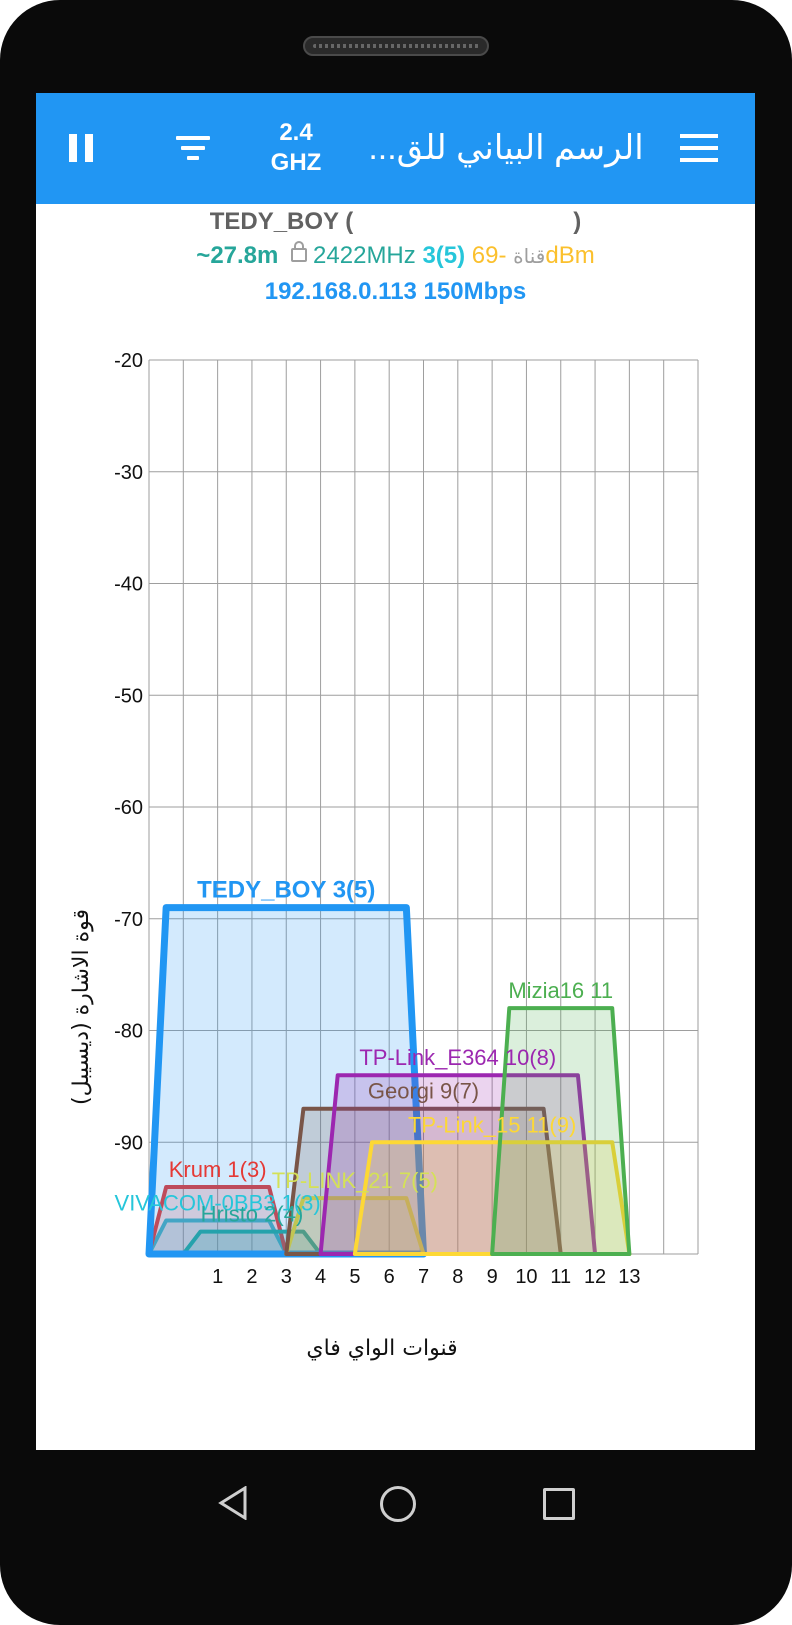 This screenshot has width=792, height=1625. I want to click on signal-strength: -69dBm, so click(533, 255).